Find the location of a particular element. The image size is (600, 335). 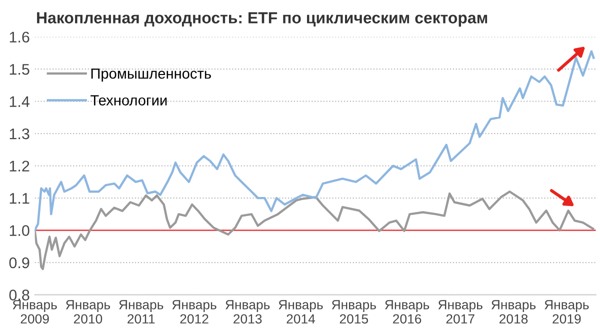

chart-title: Накопленная доходность: ETF по циклическим секторам is located at coordinates (262, 19).